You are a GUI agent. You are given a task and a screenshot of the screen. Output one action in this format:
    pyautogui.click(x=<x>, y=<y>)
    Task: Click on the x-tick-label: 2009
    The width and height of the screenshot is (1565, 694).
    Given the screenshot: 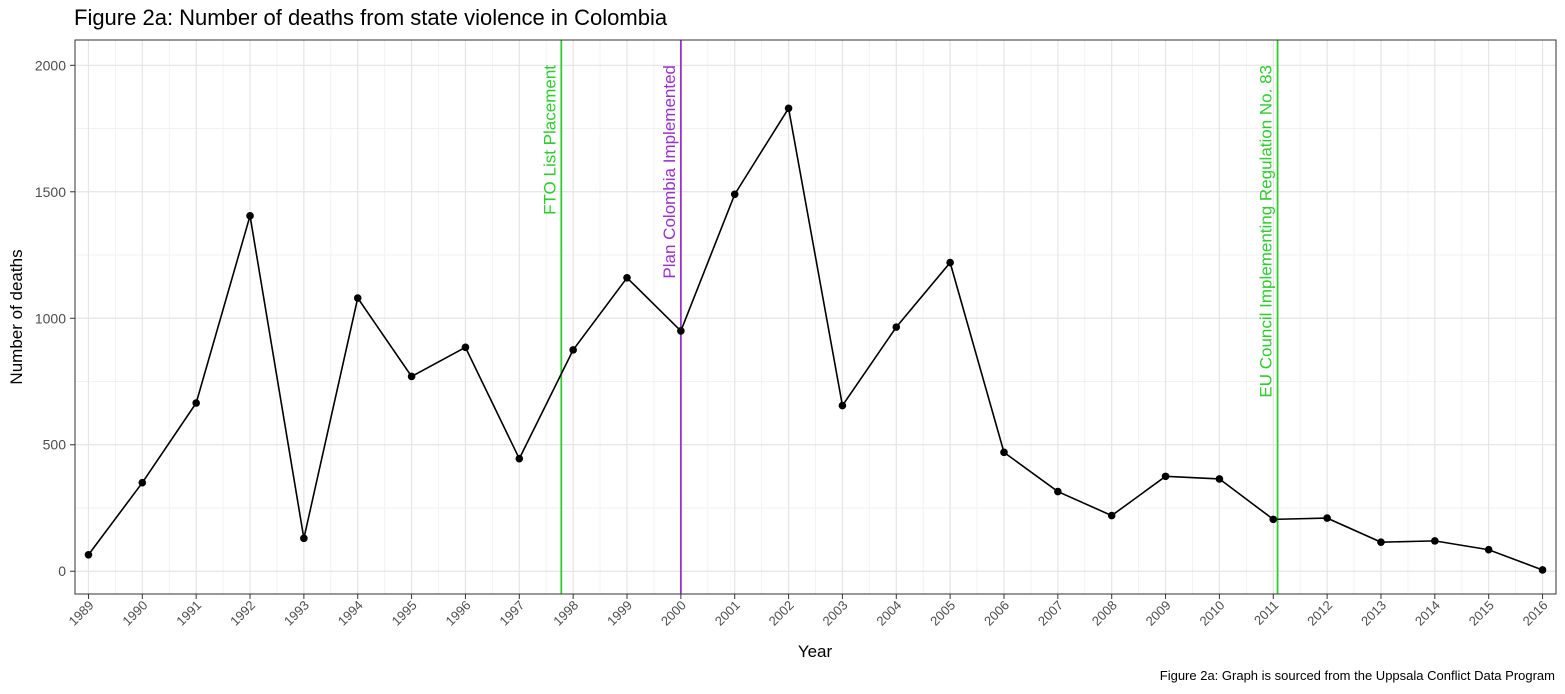 What is the action you would take?
    pyautogui.click(x=1158, y=613)
    